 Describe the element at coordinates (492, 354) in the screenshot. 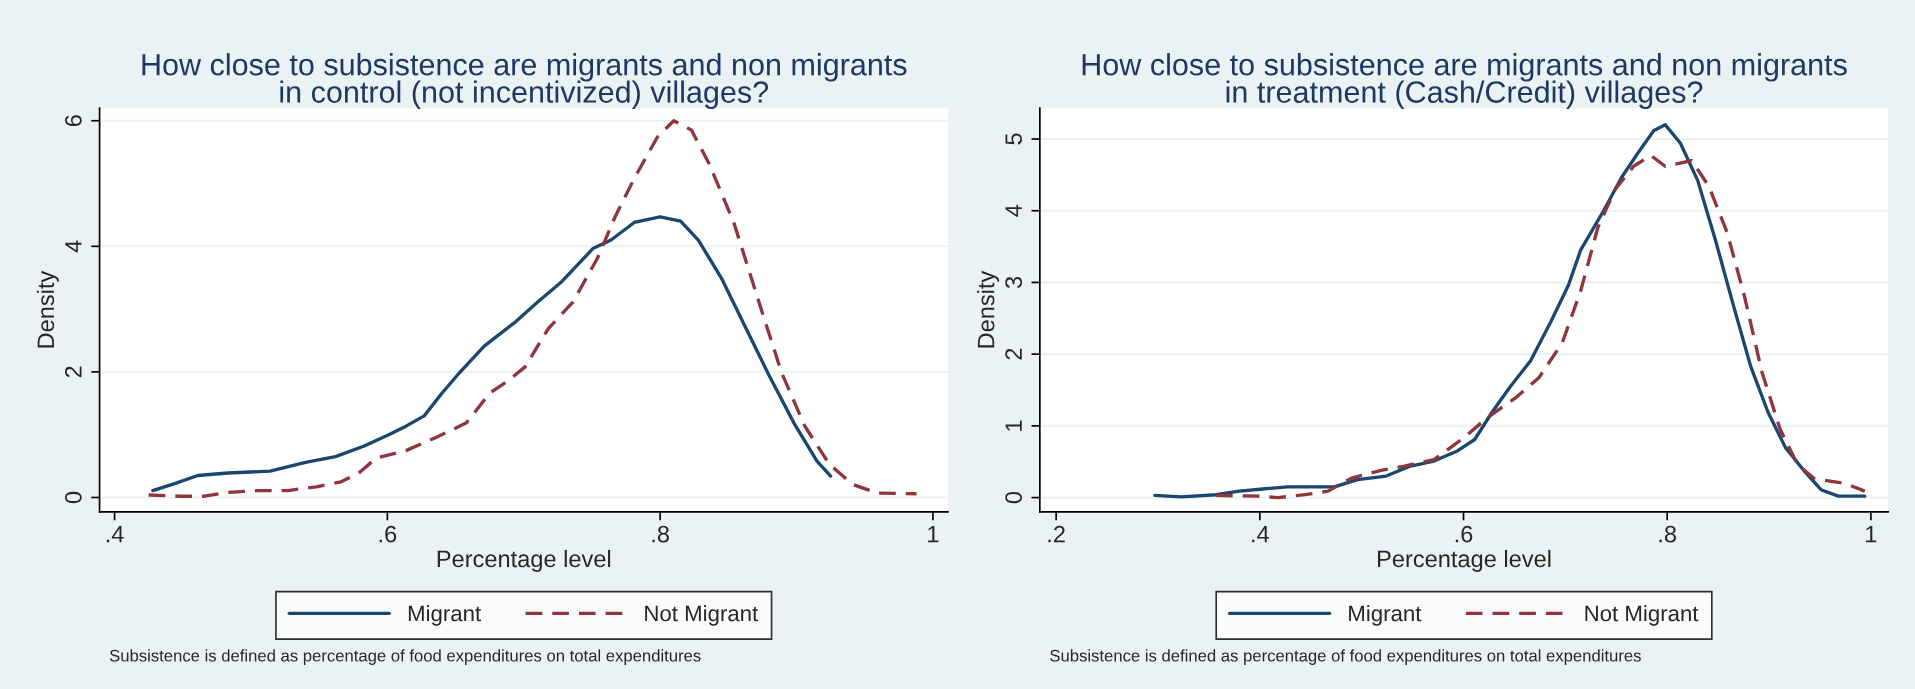

I see `line-series` at that location.